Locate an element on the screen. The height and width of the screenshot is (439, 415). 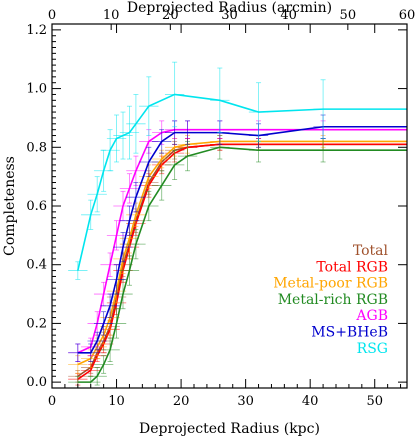
y-tick-label: 0.4 is located at coordinates (36, 265).